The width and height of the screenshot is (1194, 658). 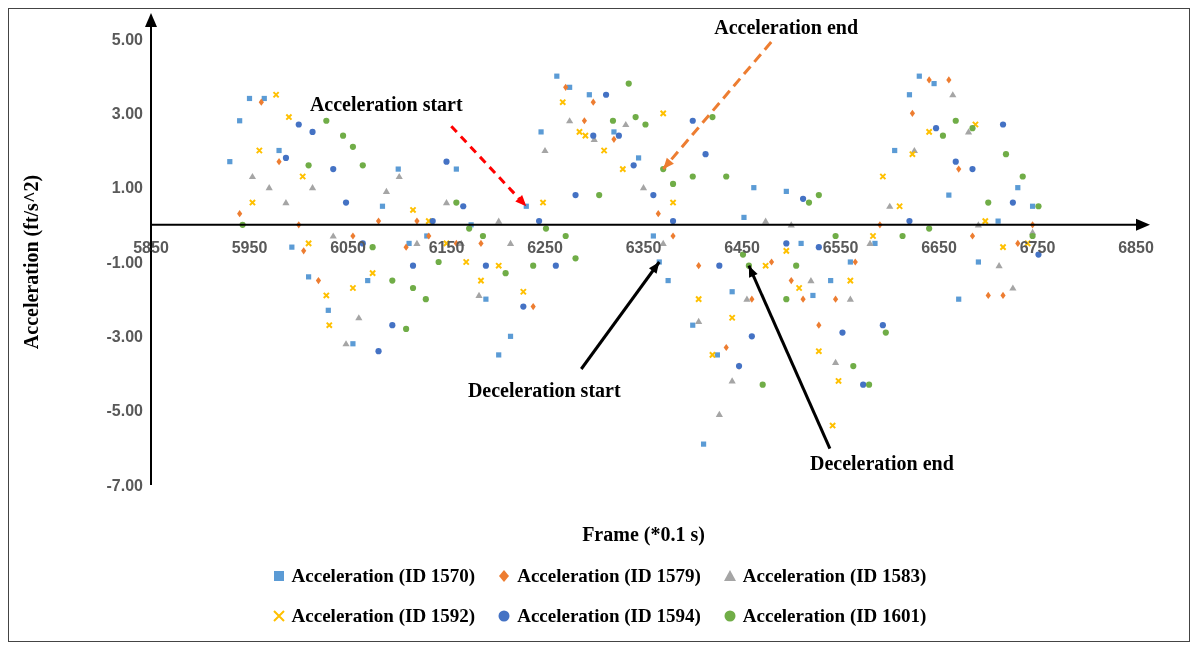 What do you see at coordinates (125, 411) in the screenshot?
I see `y-tick-label: -5.00` at bounding box center [125, 411].